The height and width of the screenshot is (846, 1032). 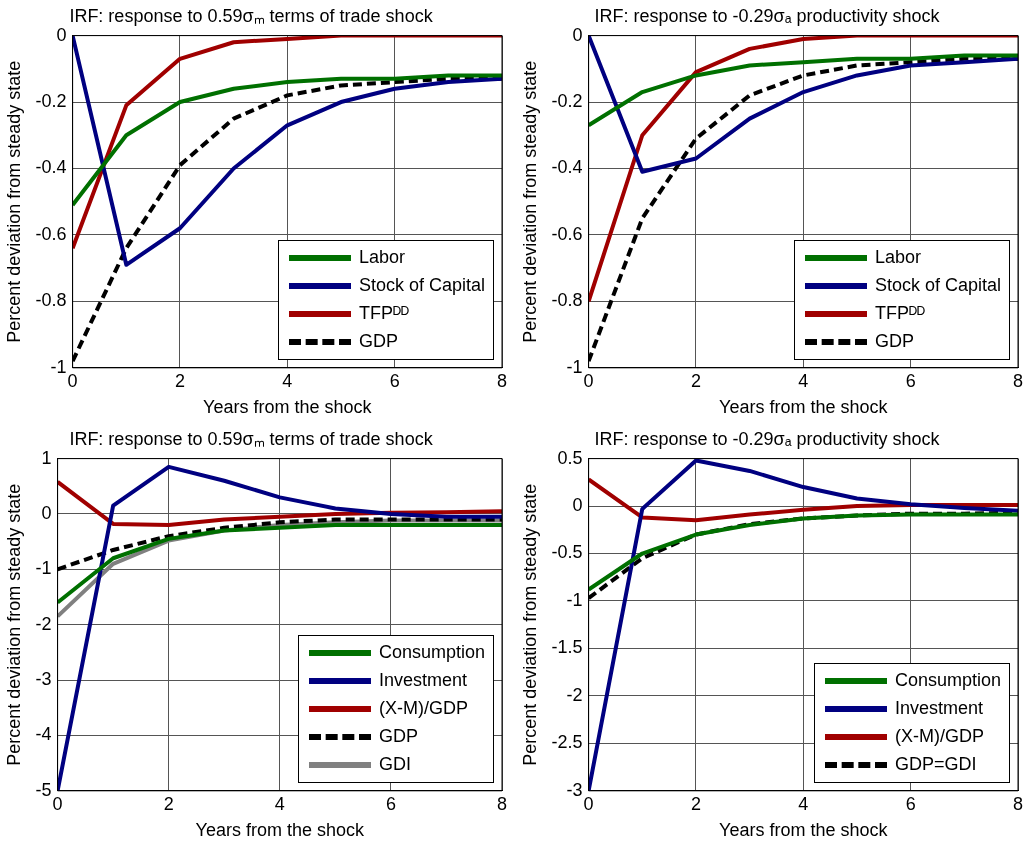 I want to click on y-tick-label: 1, so click(x=46, y=457).